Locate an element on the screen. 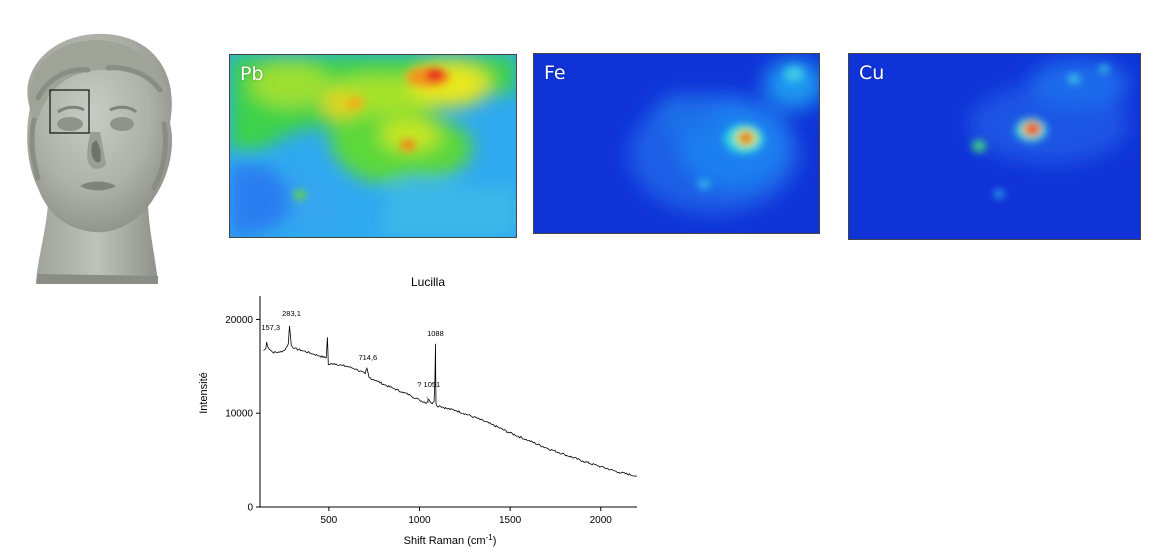 This screenshot has height=552, width=1153. y-tick-label: 0 is located at coordinates (250, 508).